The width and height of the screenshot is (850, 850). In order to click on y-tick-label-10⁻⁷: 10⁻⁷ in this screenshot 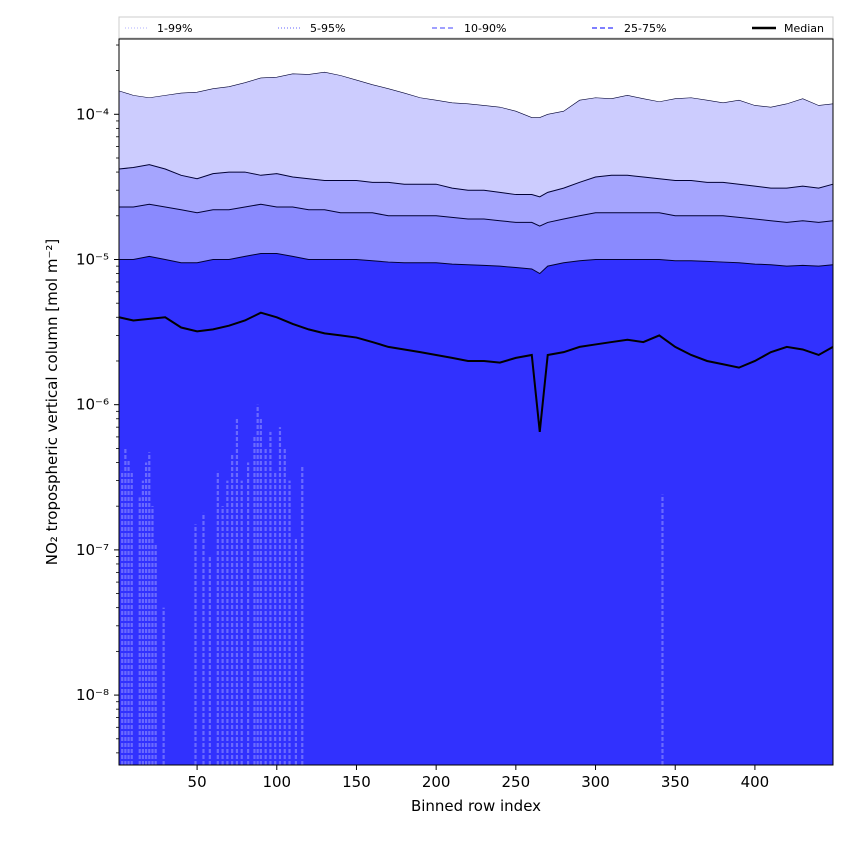, I will do `click(92, 550)`.